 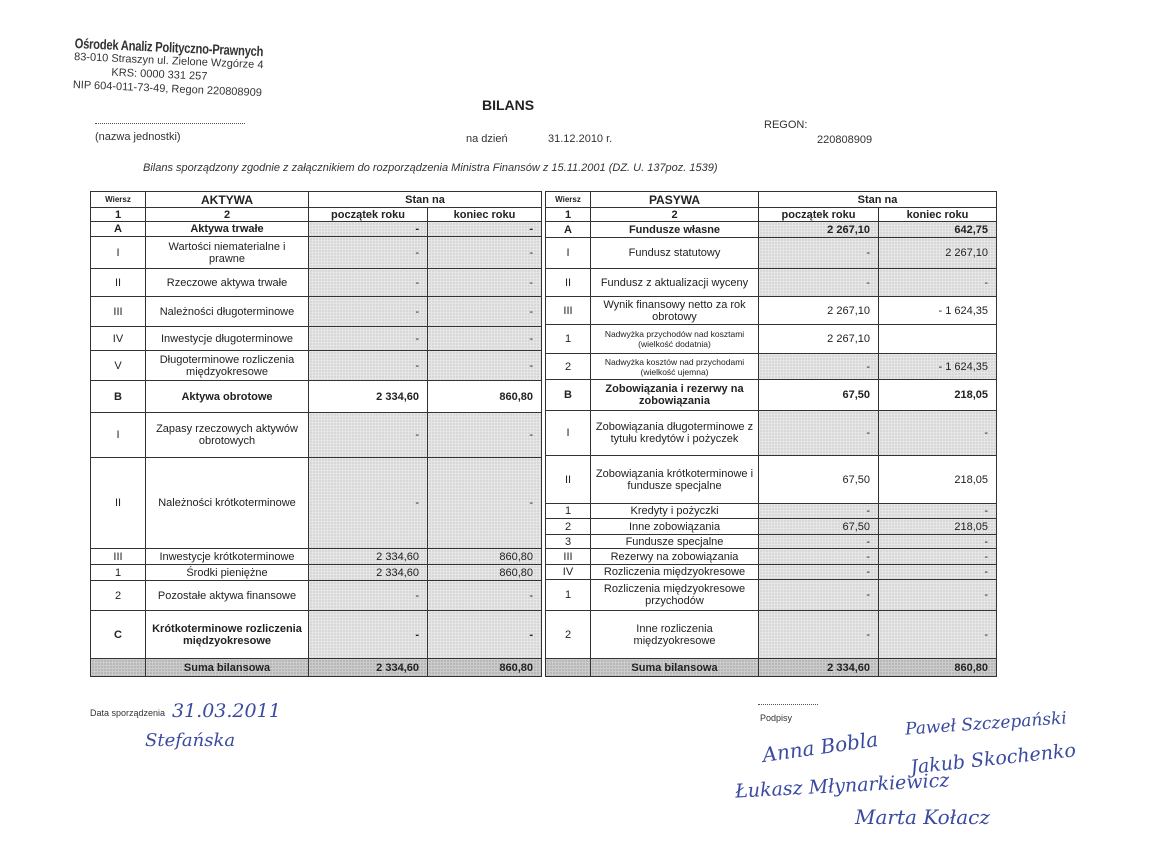 What do you see at coordinates (771, 556) in the screenshot?
I see `table-row: III Rezerwy na zobowiązania - -` at bounding box center [771, 556].